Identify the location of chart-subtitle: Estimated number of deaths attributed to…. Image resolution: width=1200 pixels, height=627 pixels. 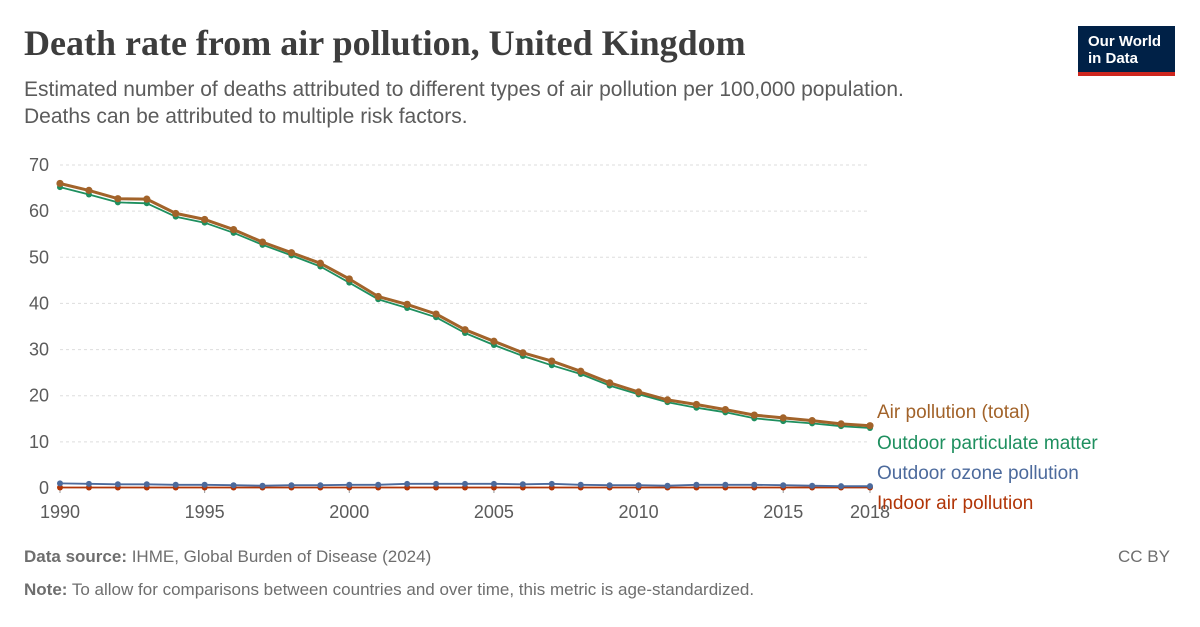
(544, 103).